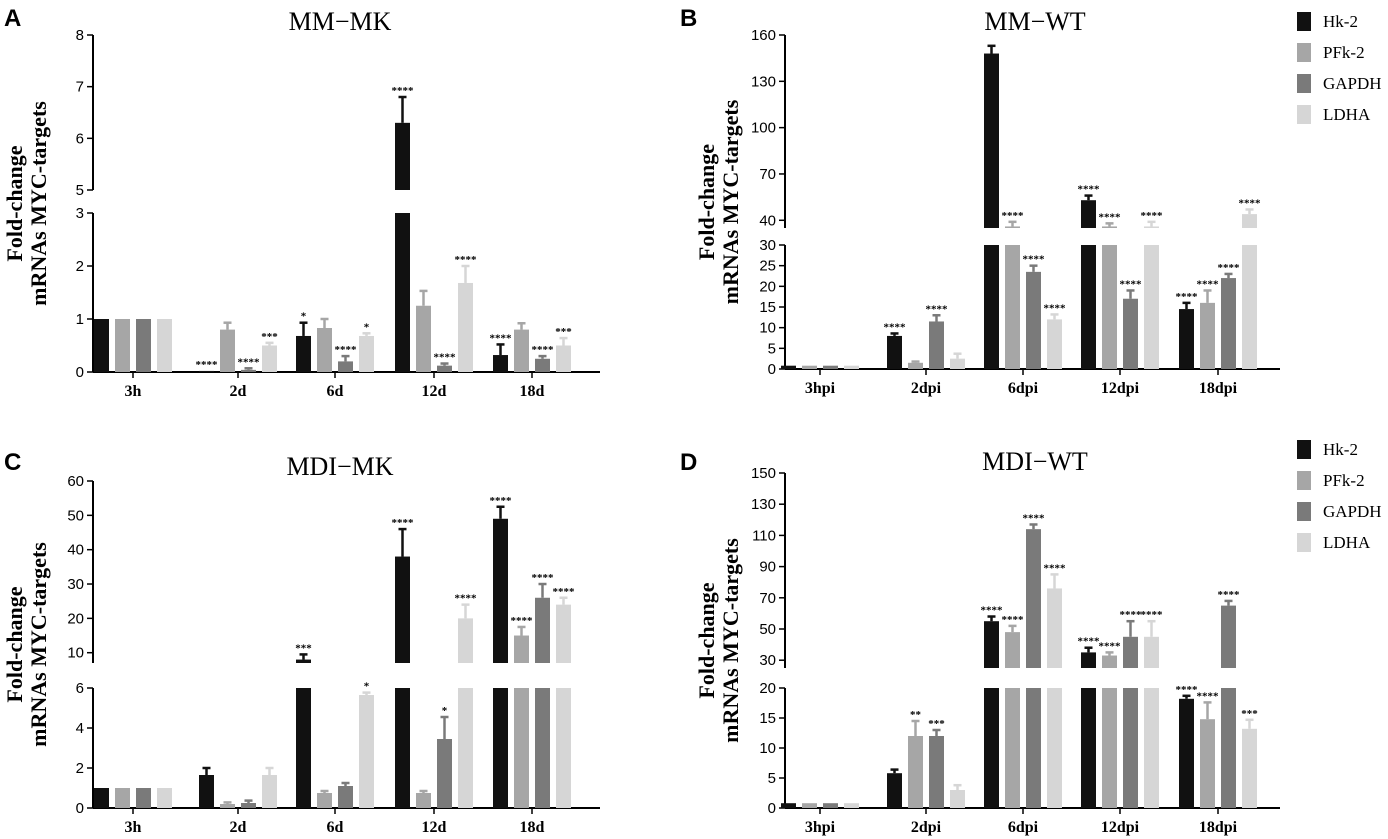  I want to click on x-tick-label: 3h, so click(133, 391).